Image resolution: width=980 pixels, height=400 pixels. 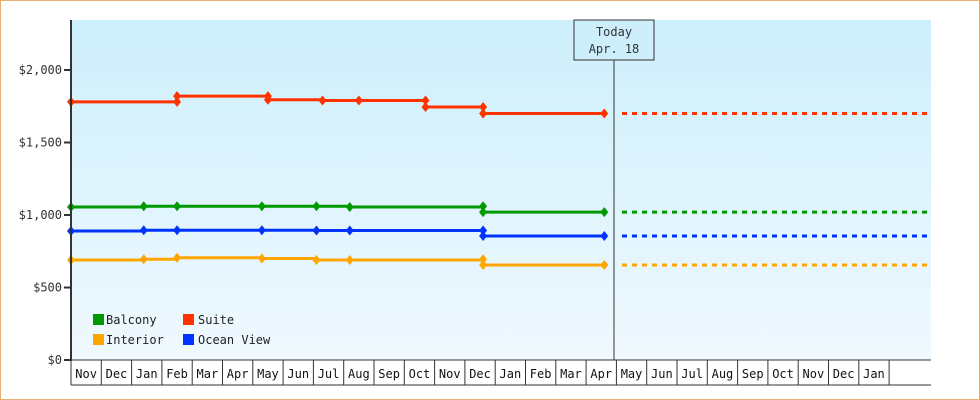 I want to click on y-tick-label: $1,500, so click(x=40, y=143).